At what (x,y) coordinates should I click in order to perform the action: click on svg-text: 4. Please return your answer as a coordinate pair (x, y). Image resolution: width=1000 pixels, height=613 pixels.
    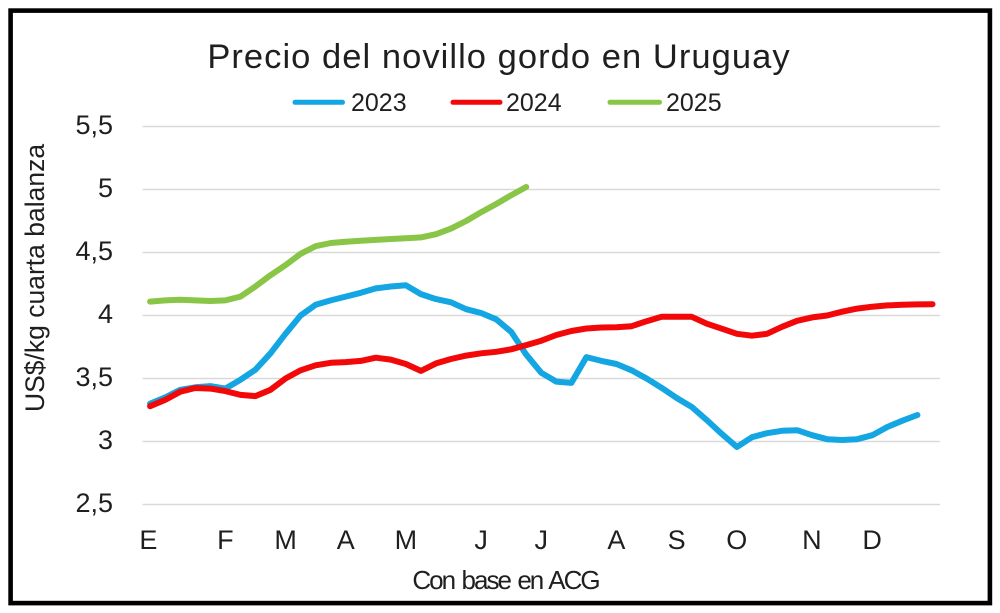
    Looking at the image, I should click on (105, 314).